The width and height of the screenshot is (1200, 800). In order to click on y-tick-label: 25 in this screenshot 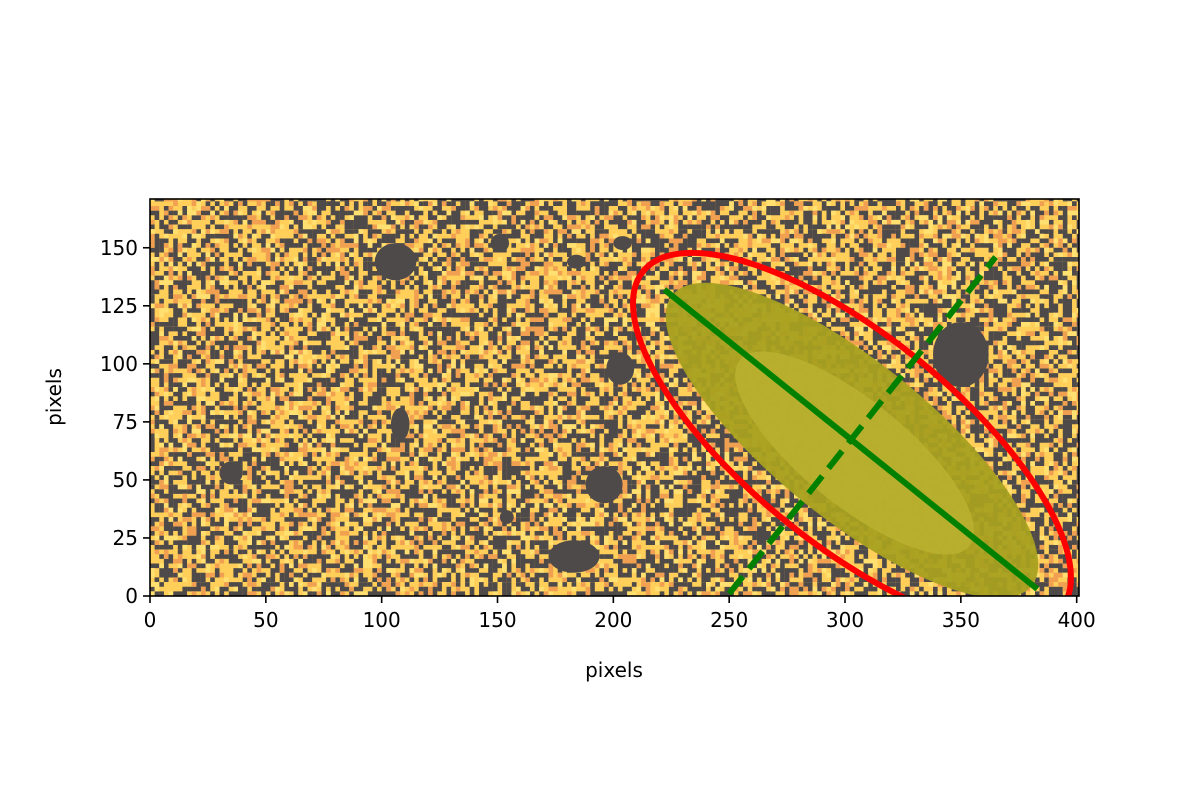, I will do `click(125, 538)`.